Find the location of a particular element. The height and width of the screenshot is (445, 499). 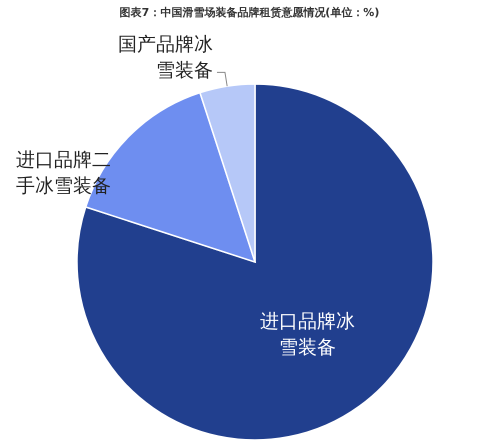

slice-label: 进口品牌二手冰雪装备 is located at coordinates (64, 173).